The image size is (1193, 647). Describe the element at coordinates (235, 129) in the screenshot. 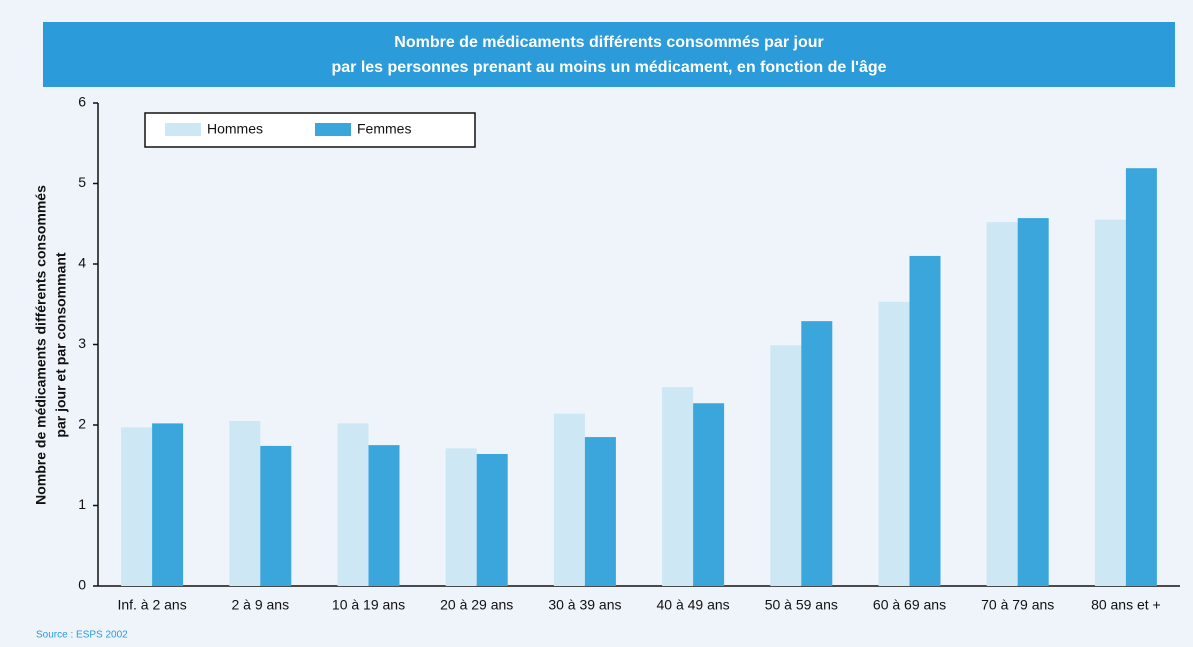

I see `legend-label: Hommes` at that location.